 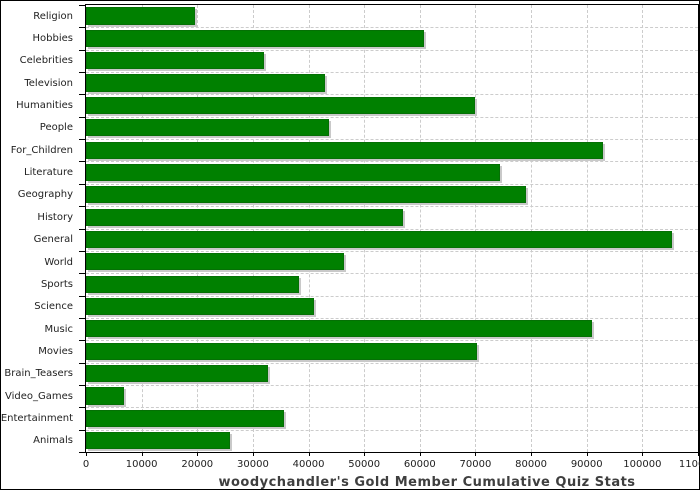 I want to click on category-label: Television, so click(x=48, y=83).